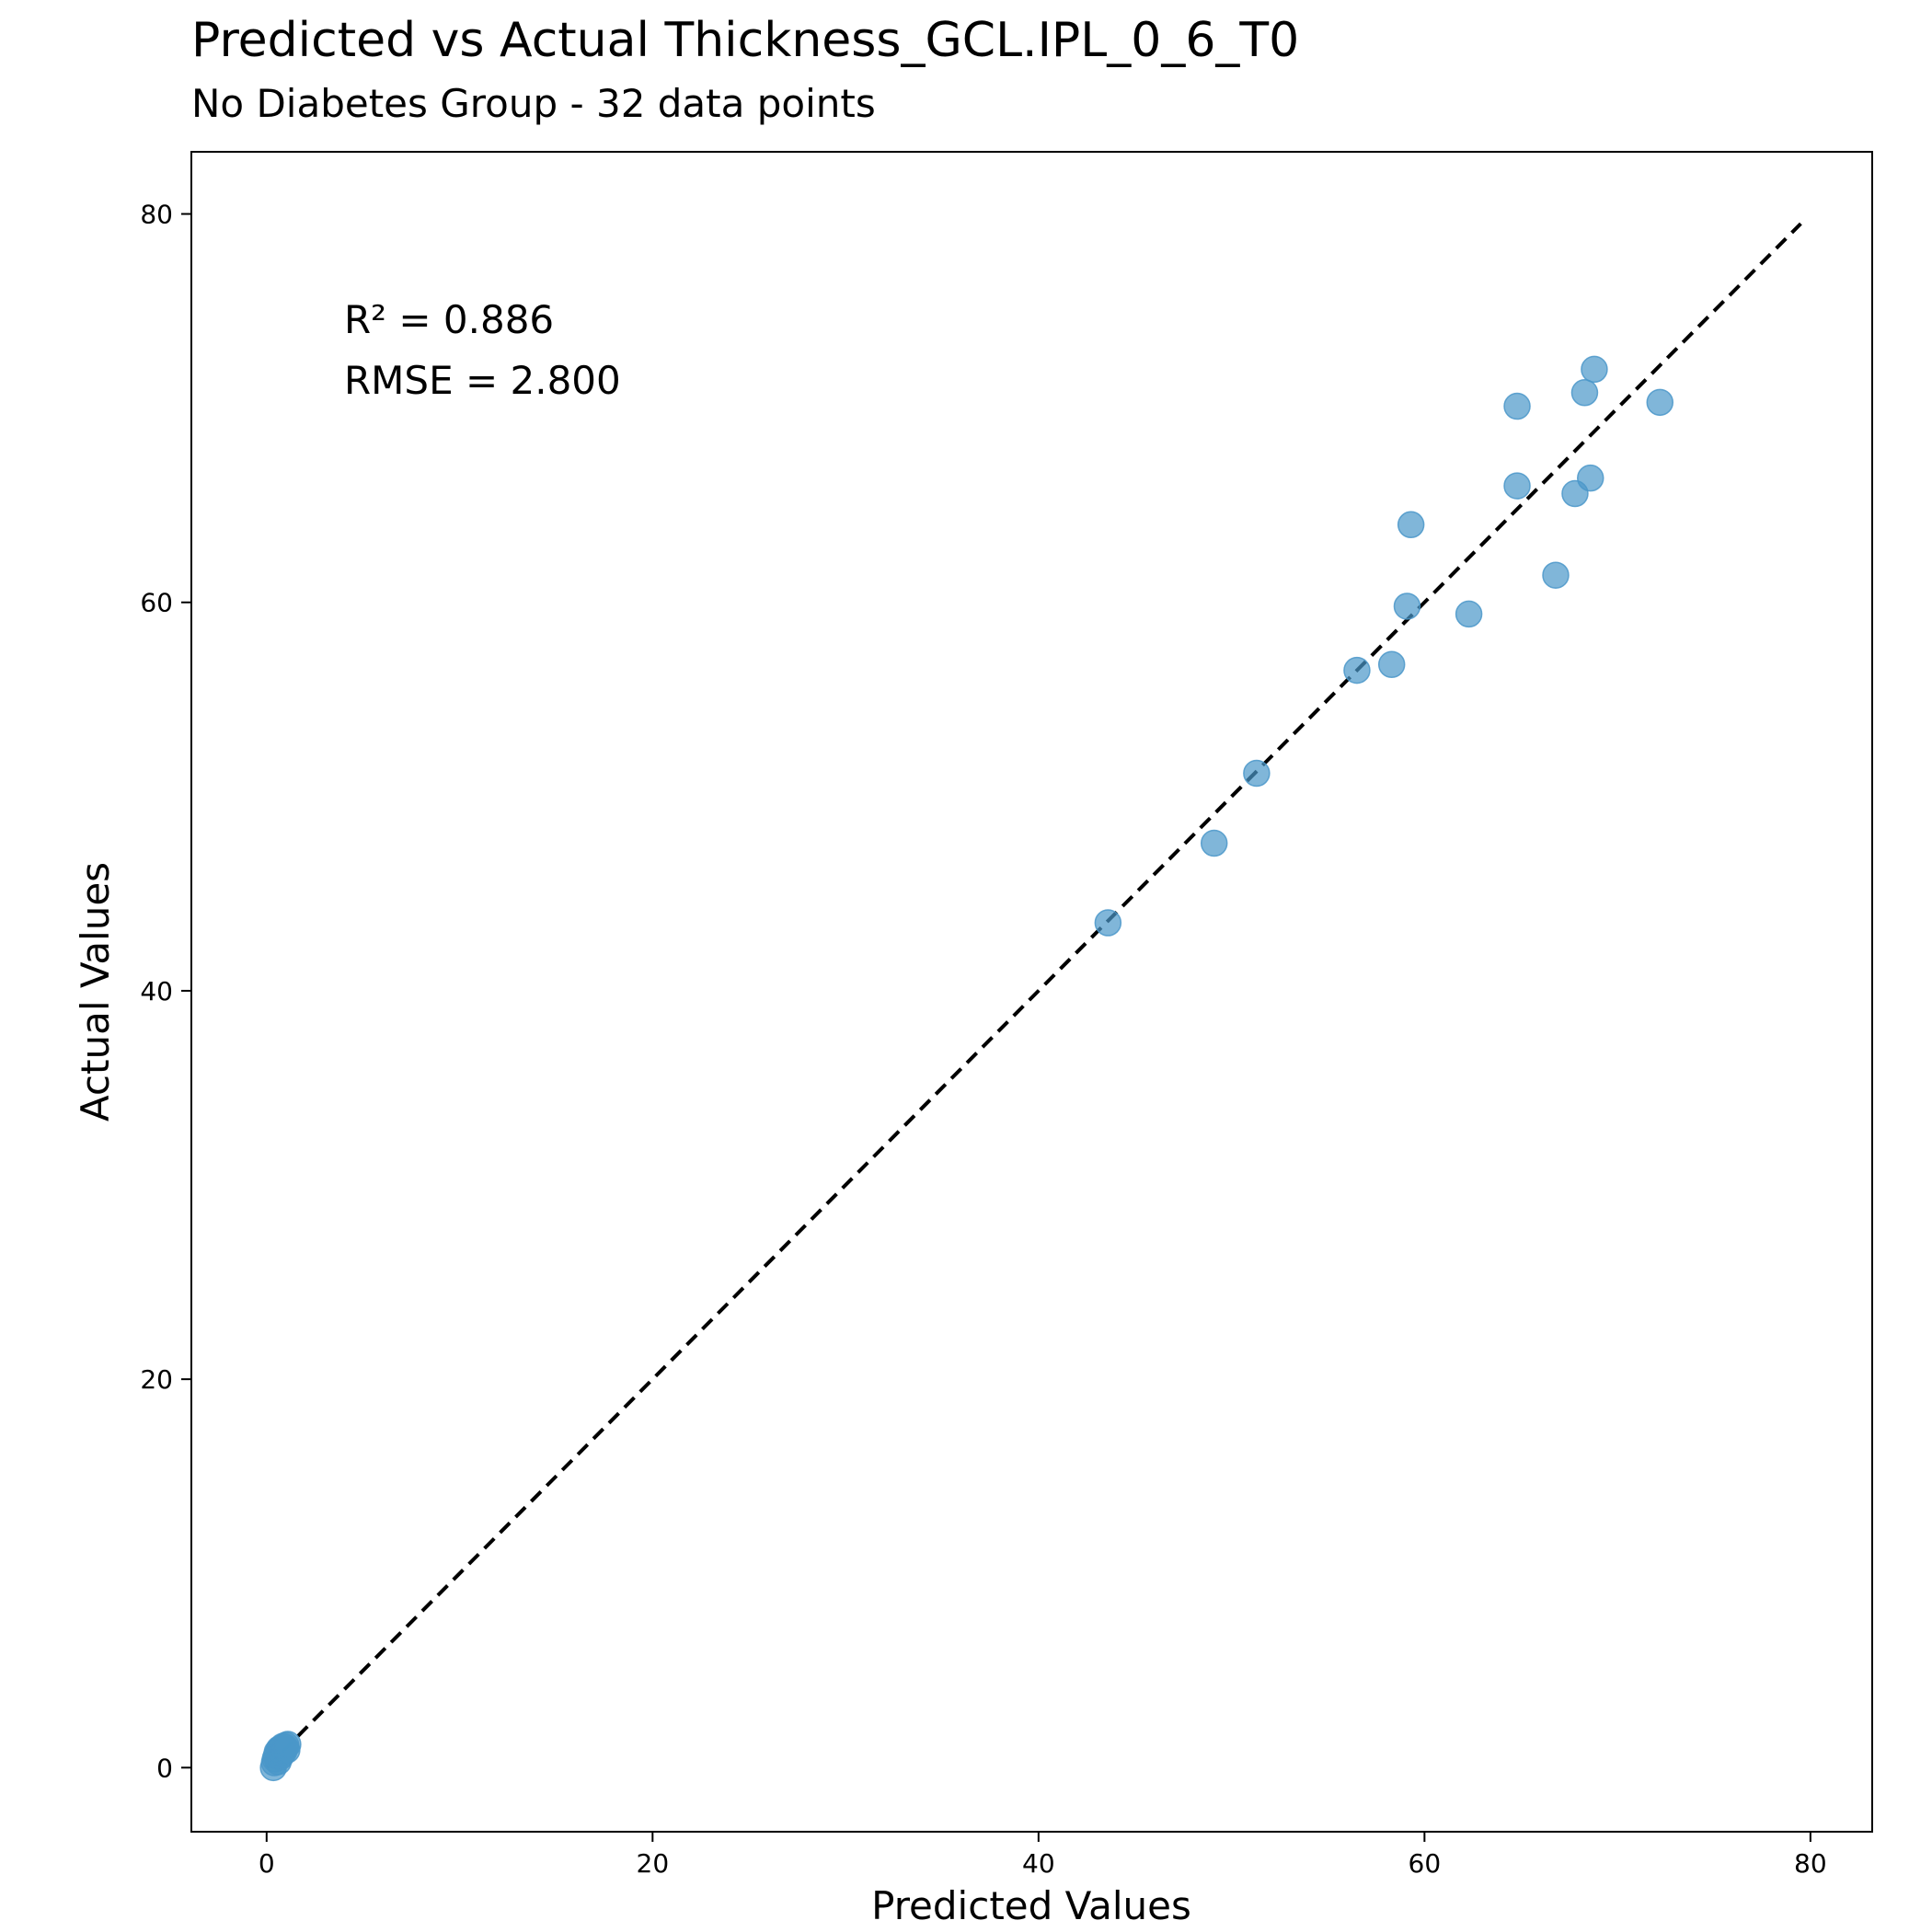 The height and width of the screenshot is (1932, 1932). I want to click on y-tick-label: 60, so click(156, 603).